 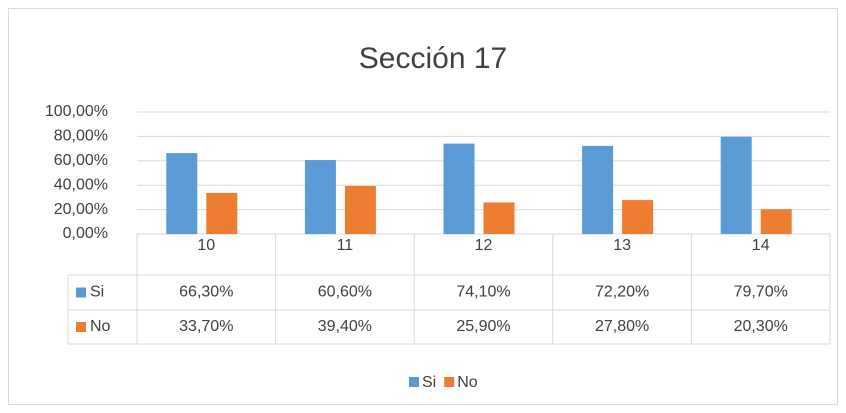 I want to click on y-tick-label: 20,00%, so click(x=81, y=209).